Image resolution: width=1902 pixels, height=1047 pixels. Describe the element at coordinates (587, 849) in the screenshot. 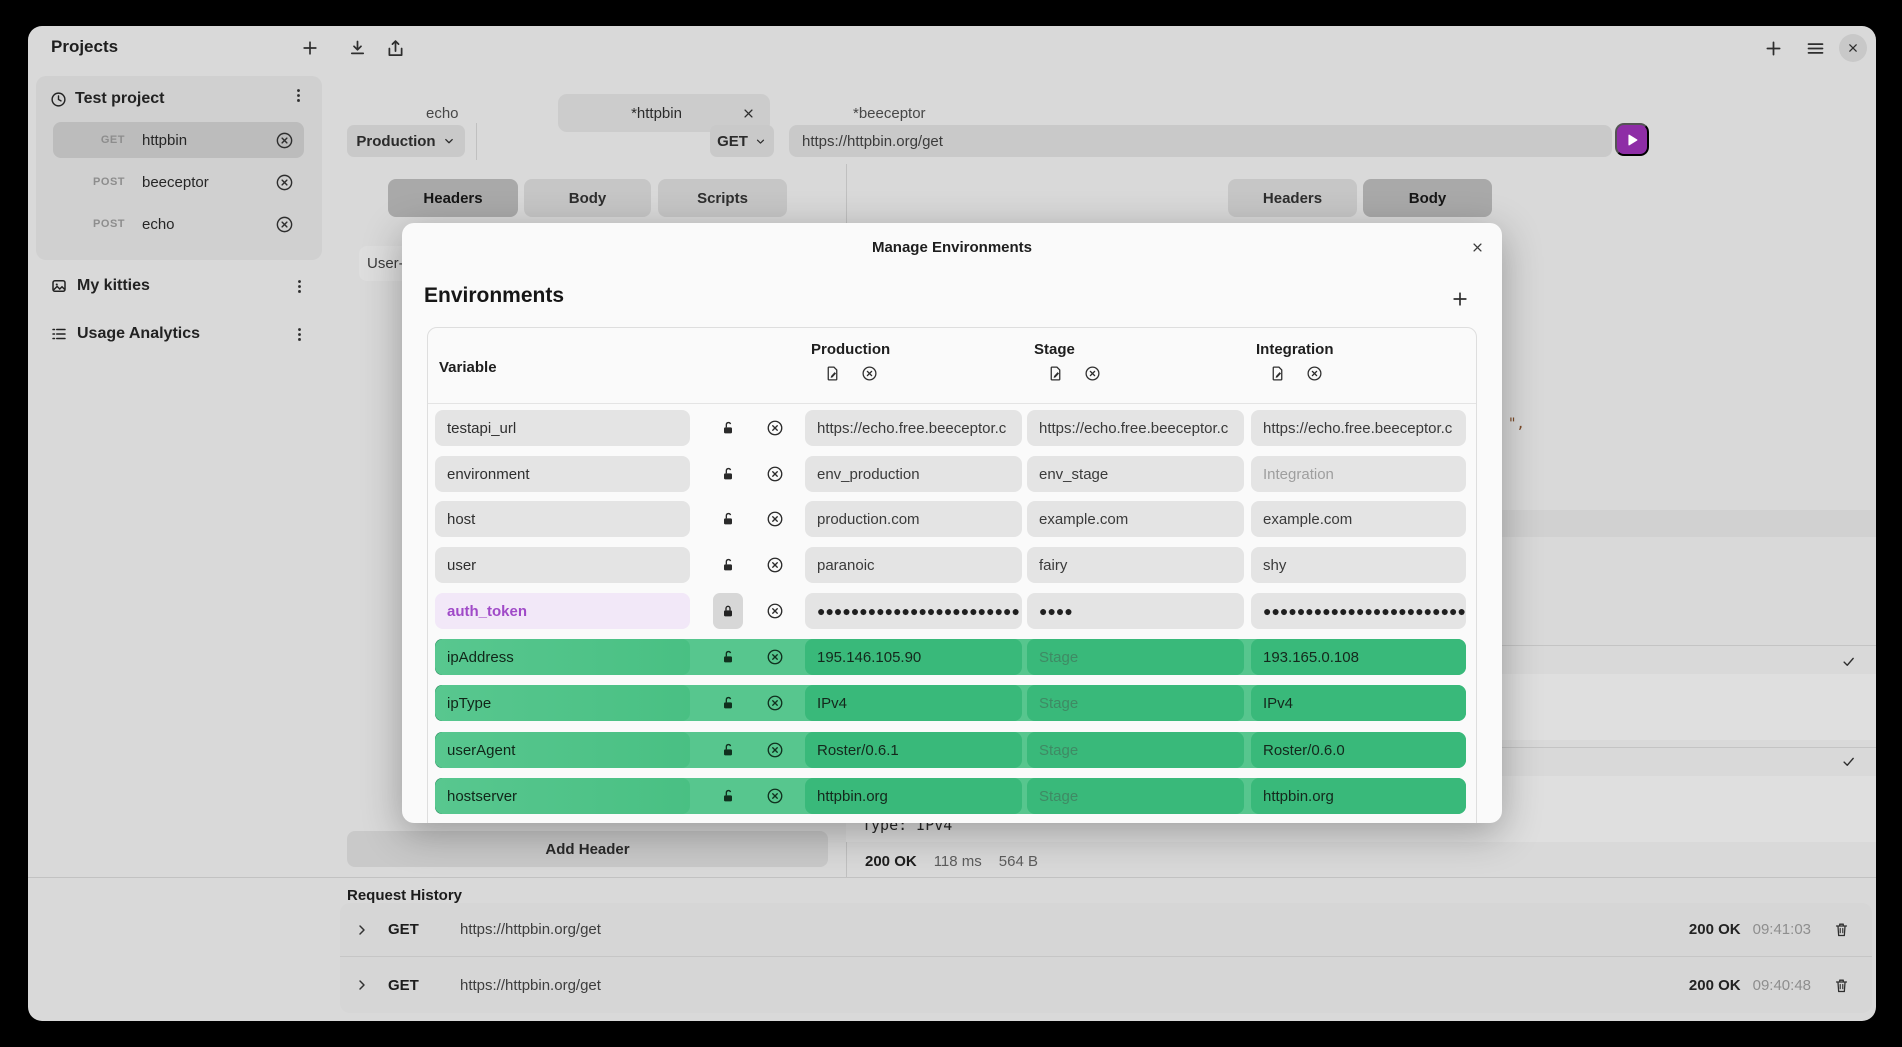

I see `add-header-button: Add Header` at that location.